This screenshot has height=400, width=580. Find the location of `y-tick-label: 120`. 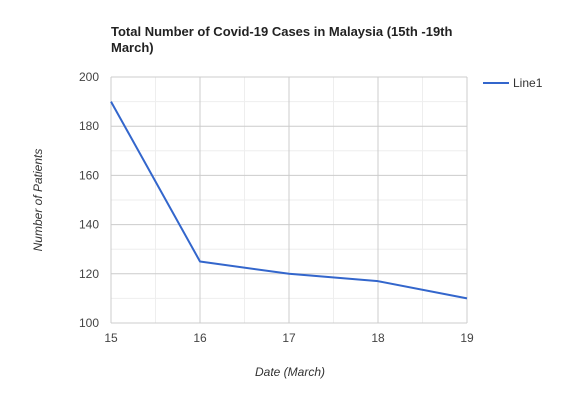

y-tick-label: 120 is located at coordinates (89, 274).